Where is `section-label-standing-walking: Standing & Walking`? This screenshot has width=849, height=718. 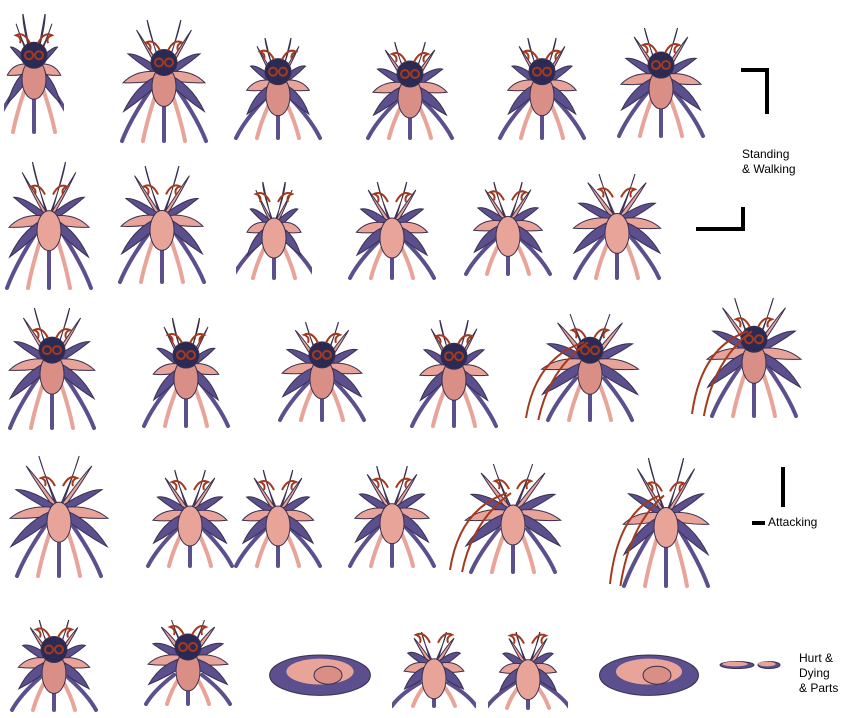
section-label-standing-walking: Standing & Walking is located at coordinates (769, 161).